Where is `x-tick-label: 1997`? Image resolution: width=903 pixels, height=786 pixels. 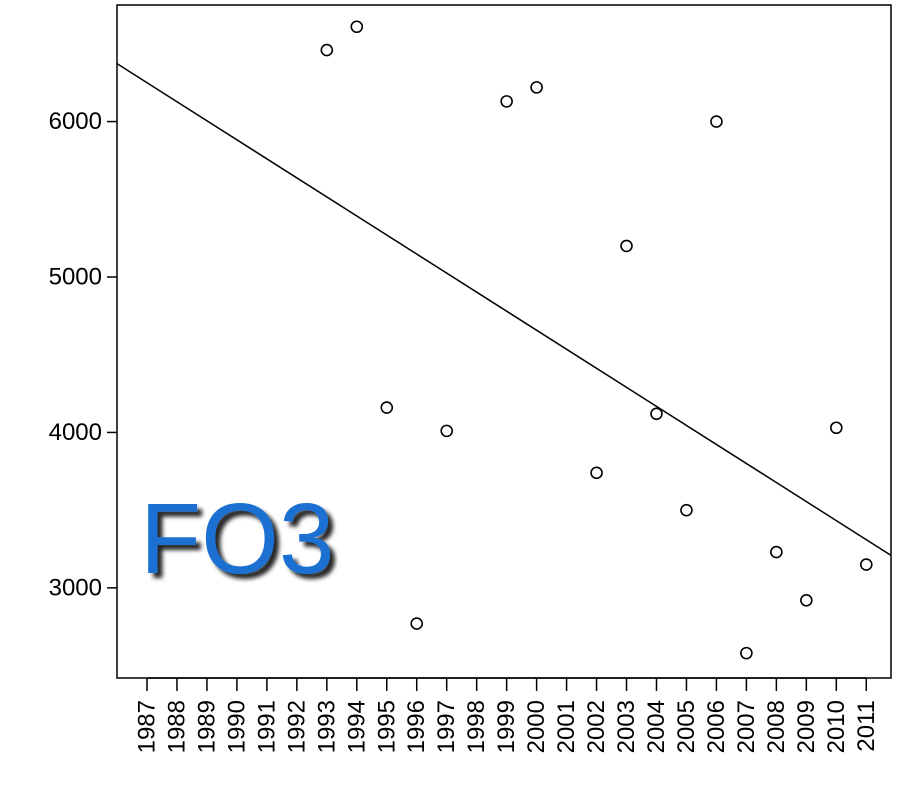 x-tick-label: 1997 is located at coordinates (446, 726).